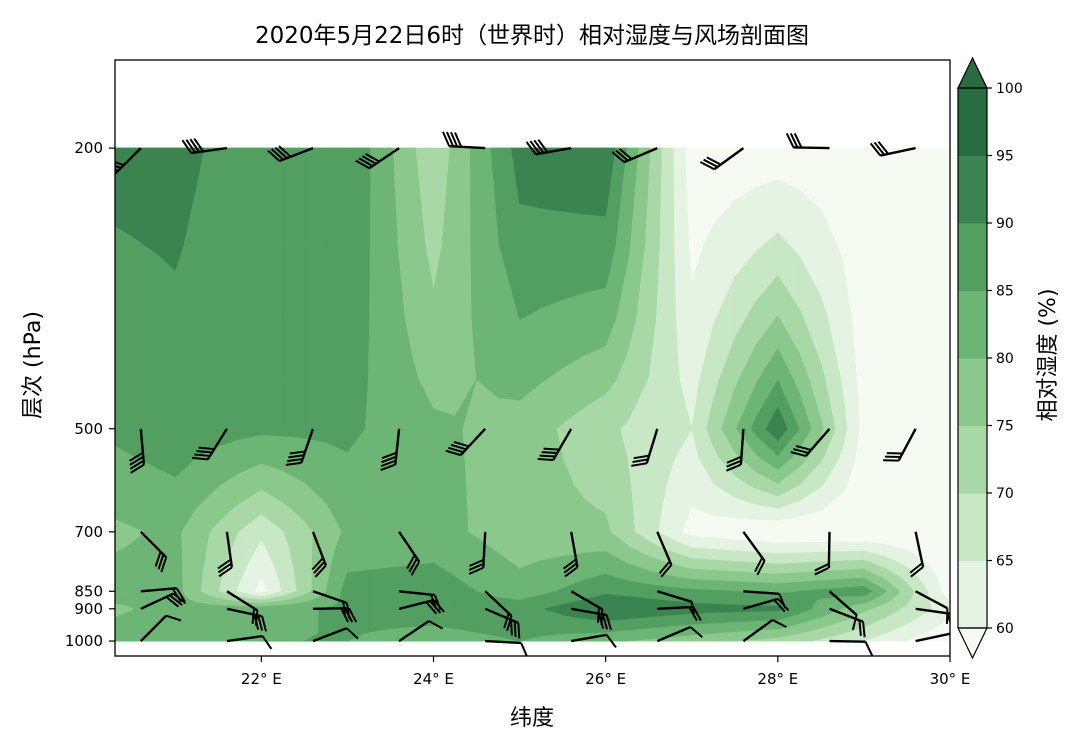 This screenshot has height=752, width=1080. Describe the element at coordinates (1005, 359) in the screenshot. I see `colorbar-tick-label: 80` at that location.